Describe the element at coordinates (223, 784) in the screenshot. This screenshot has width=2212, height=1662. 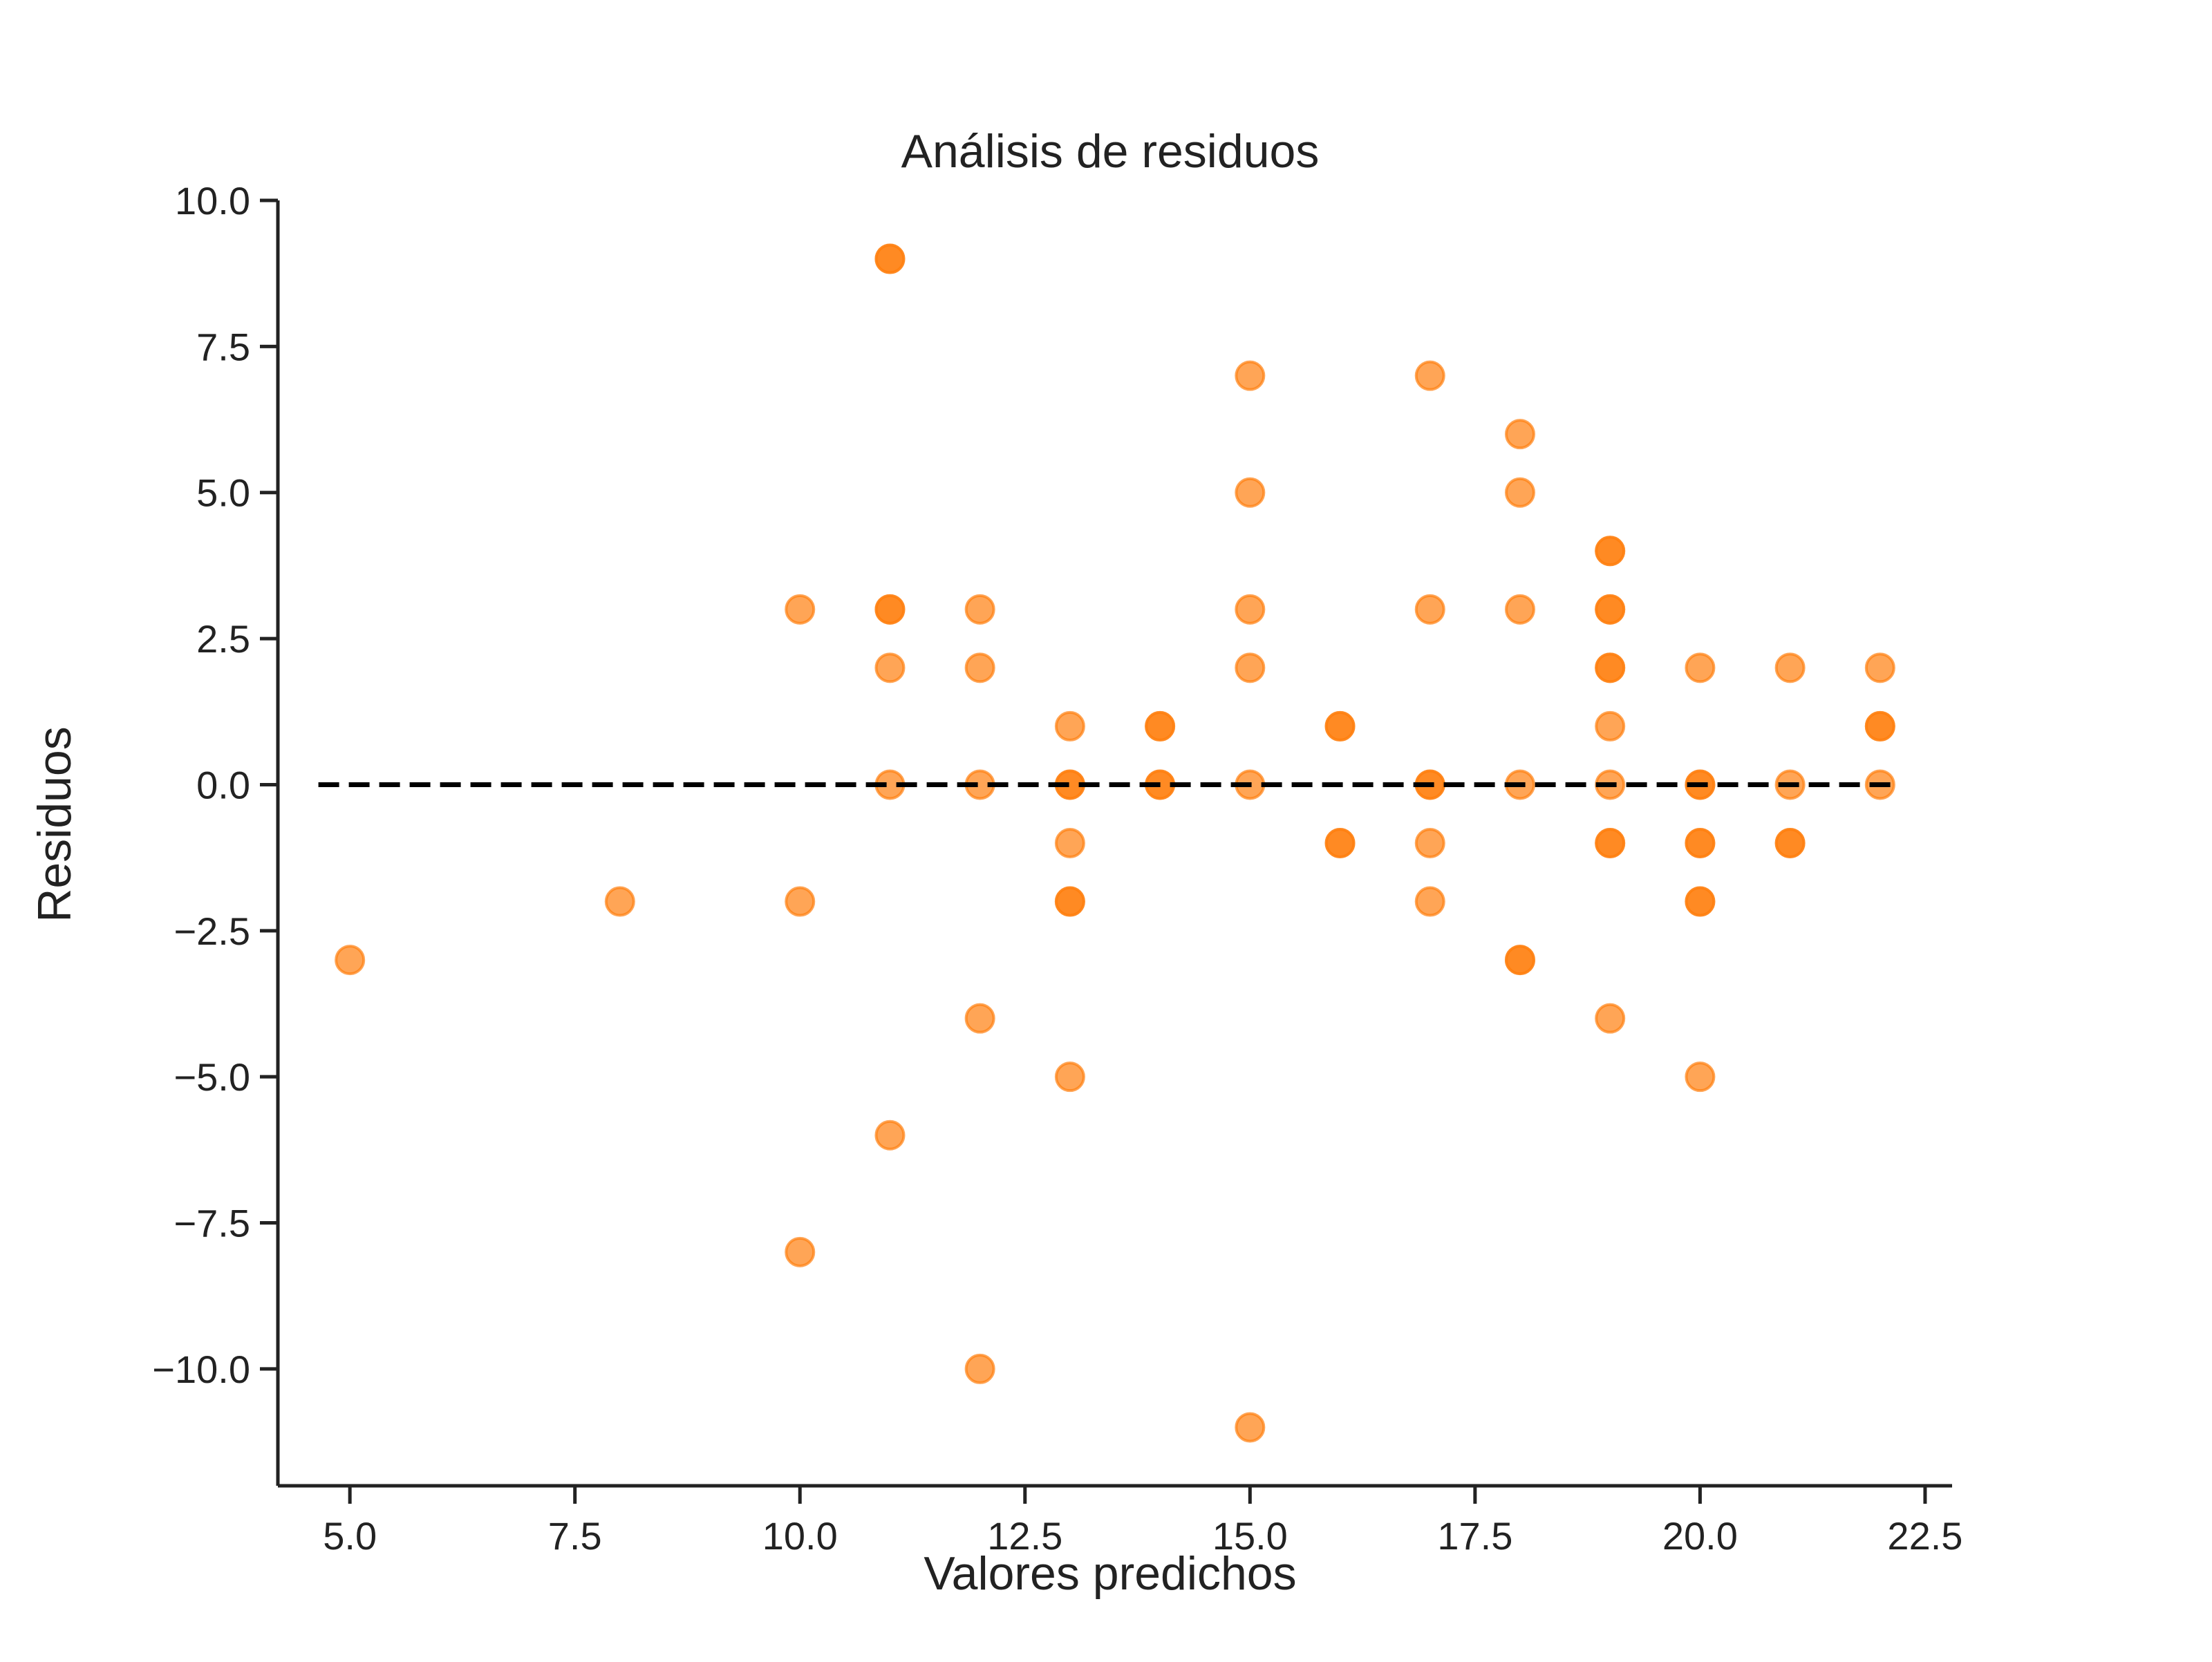
I see `y-tick-label: 0.0` at that location.